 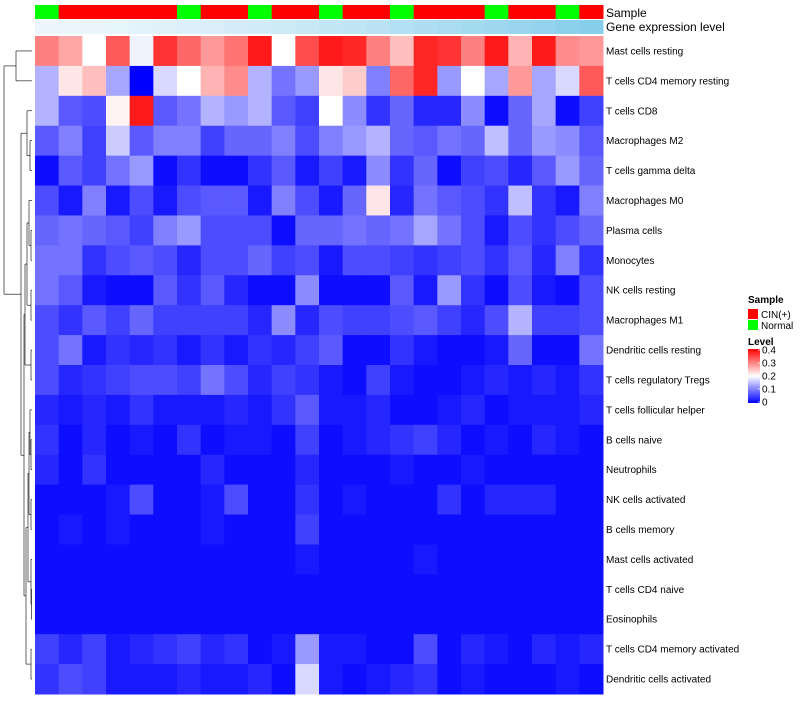 I want to click on legend-level-tick-label: 0.4, so click(x=769, y=351).